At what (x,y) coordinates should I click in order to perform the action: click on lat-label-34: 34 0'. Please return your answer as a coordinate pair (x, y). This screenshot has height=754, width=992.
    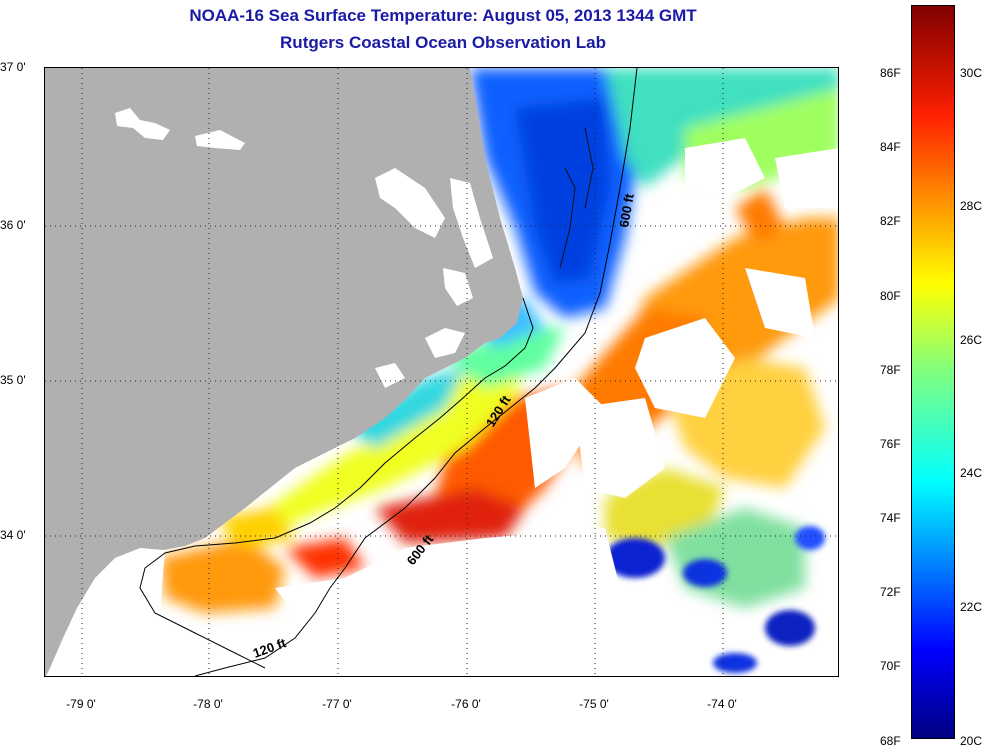
    Looking at the image, I should click on (13, 535).